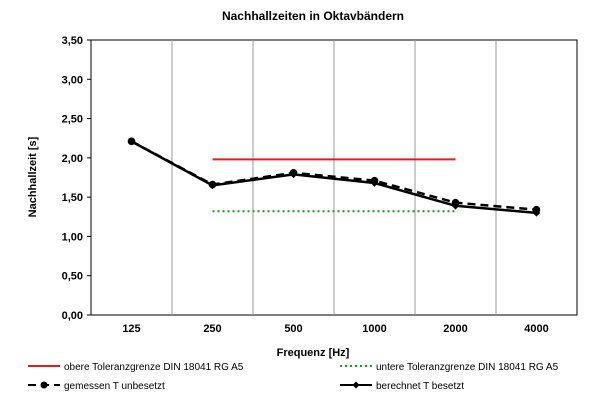 The image size is (600, 400). Describe the element at coordinates (335, 329) in the screenshot. I see `x-tick-labels: 125 250 500 1000 2000 4000` at that location.